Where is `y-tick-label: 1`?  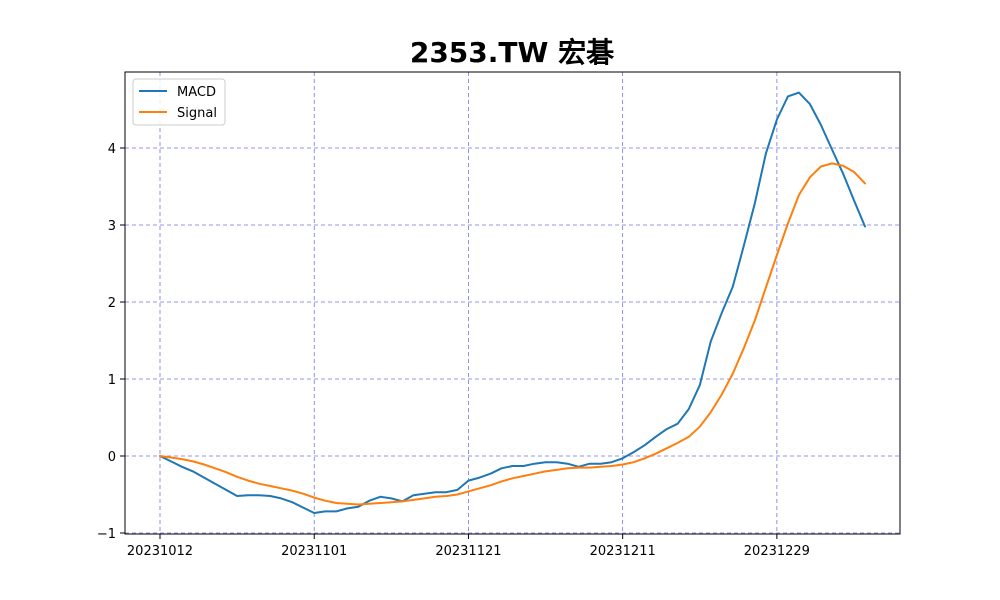
y-tick-label: 1 is located at coordinates (112, 380).